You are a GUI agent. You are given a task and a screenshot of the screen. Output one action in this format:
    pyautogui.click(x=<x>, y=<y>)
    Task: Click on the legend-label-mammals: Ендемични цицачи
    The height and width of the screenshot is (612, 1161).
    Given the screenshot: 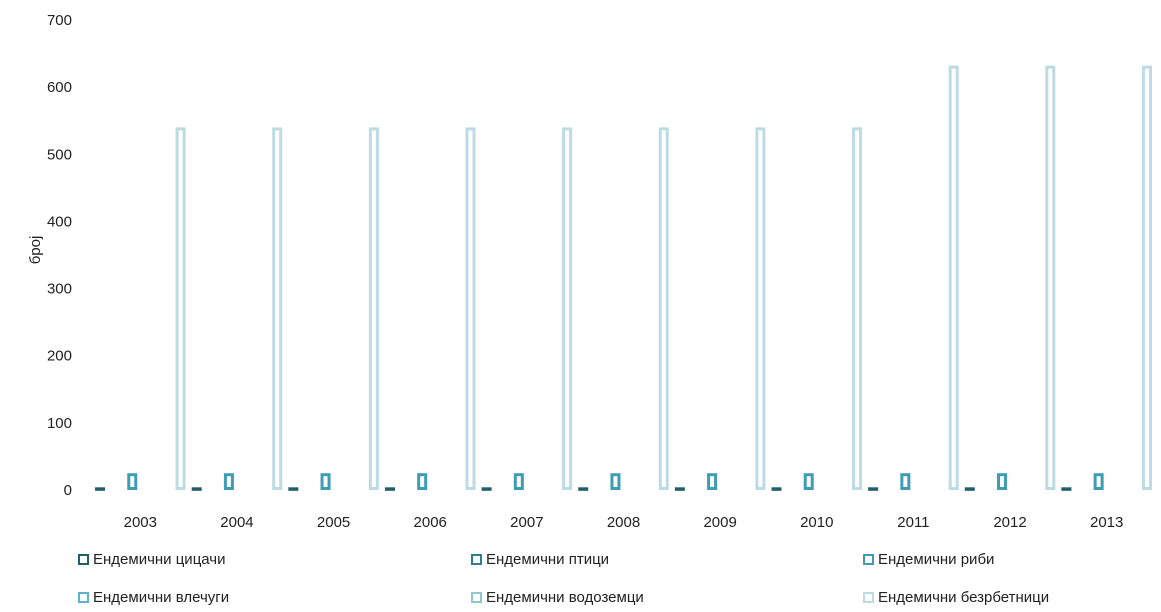 What is the action you would take?
    pyautogui.click(x=159, y=559)
    